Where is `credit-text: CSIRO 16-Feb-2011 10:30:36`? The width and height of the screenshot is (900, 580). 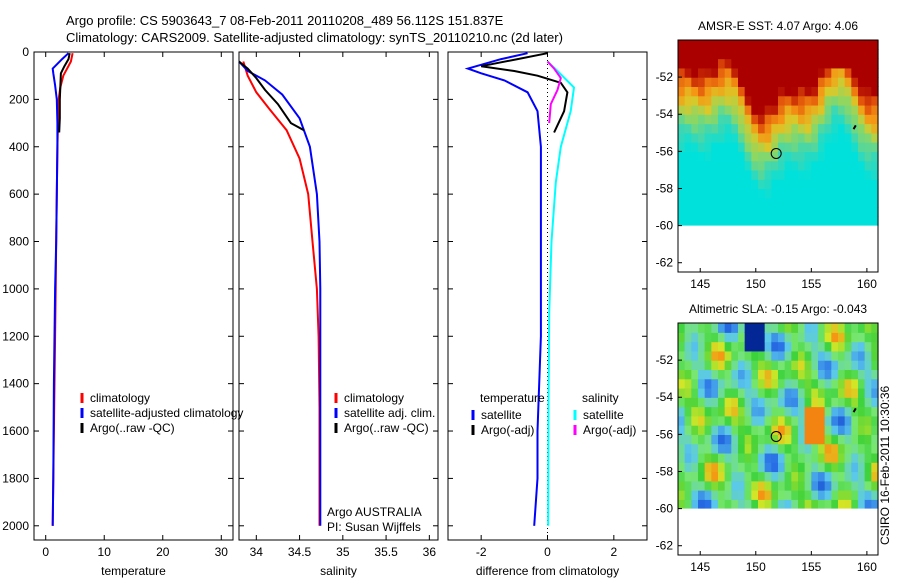
credit-text: CSIRO 16-Feb-2011 10:30:36 is located at coordinates (885, 465).